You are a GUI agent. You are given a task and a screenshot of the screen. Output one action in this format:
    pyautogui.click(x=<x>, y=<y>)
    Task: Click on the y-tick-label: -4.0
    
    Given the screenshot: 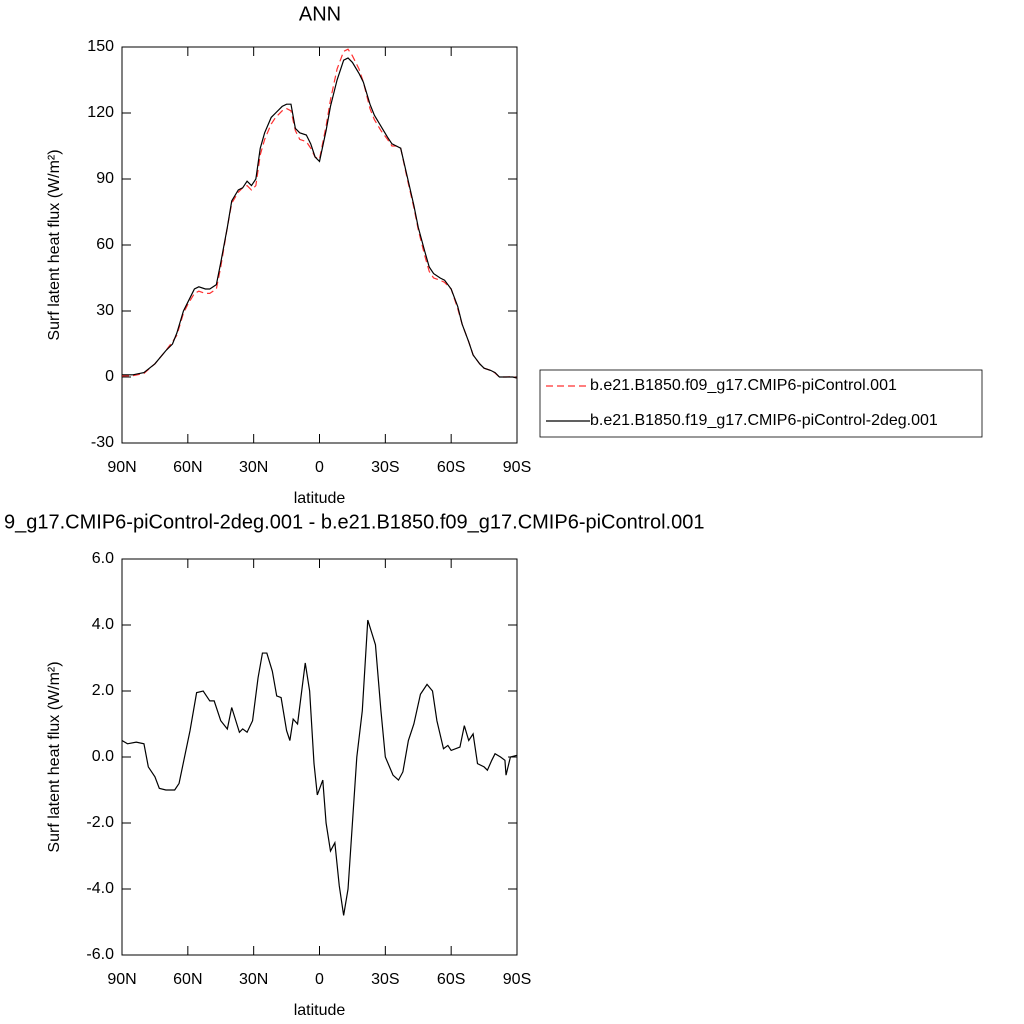 What is the action you would take?
    pyautogui.click(x=100, y=888)
    